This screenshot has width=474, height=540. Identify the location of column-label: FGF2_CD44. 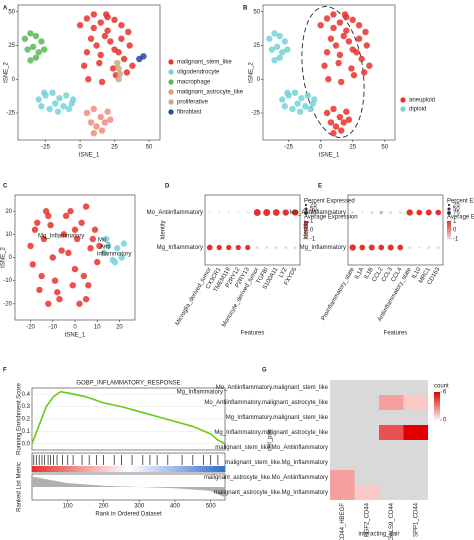
(367, 519).